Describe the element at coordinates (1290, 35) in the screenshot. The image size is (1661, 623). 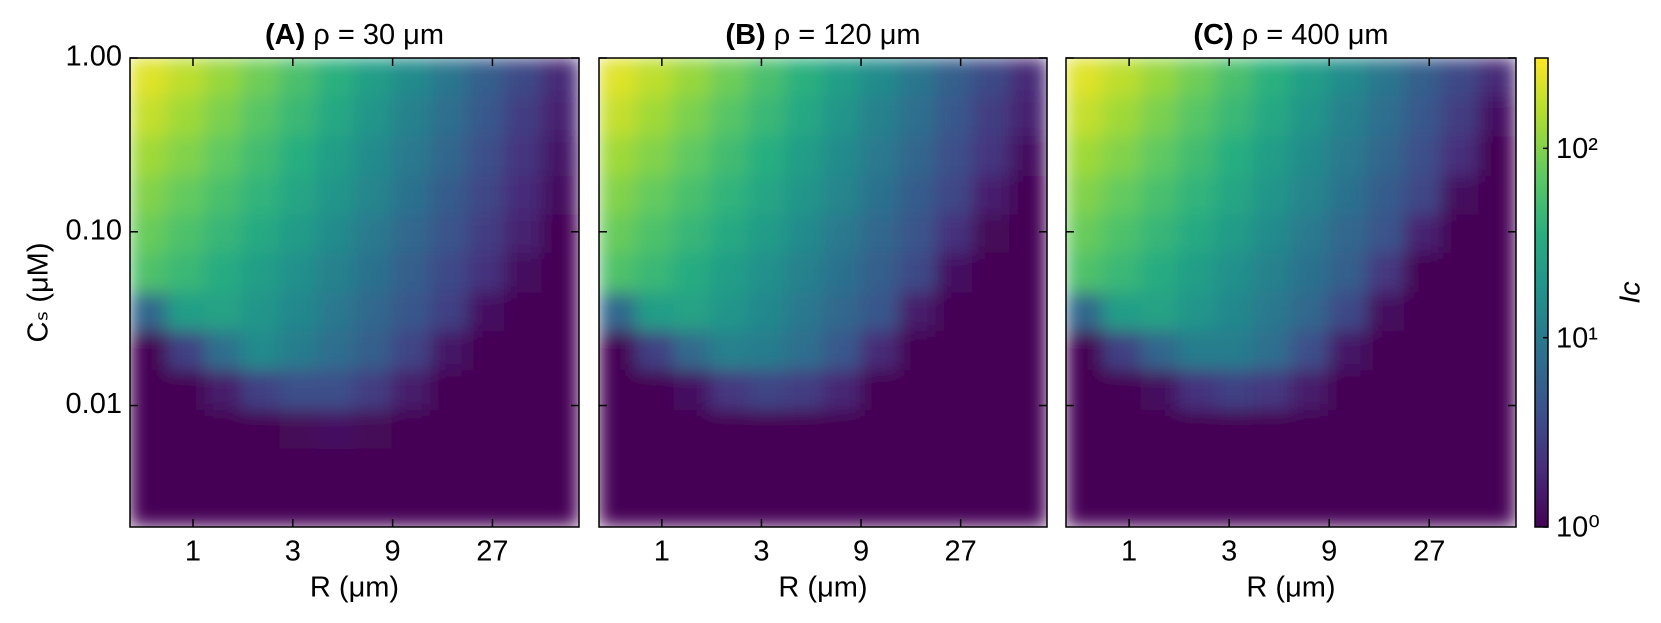
I see `panel-title: (C) ρ = 400 μm` at that location.